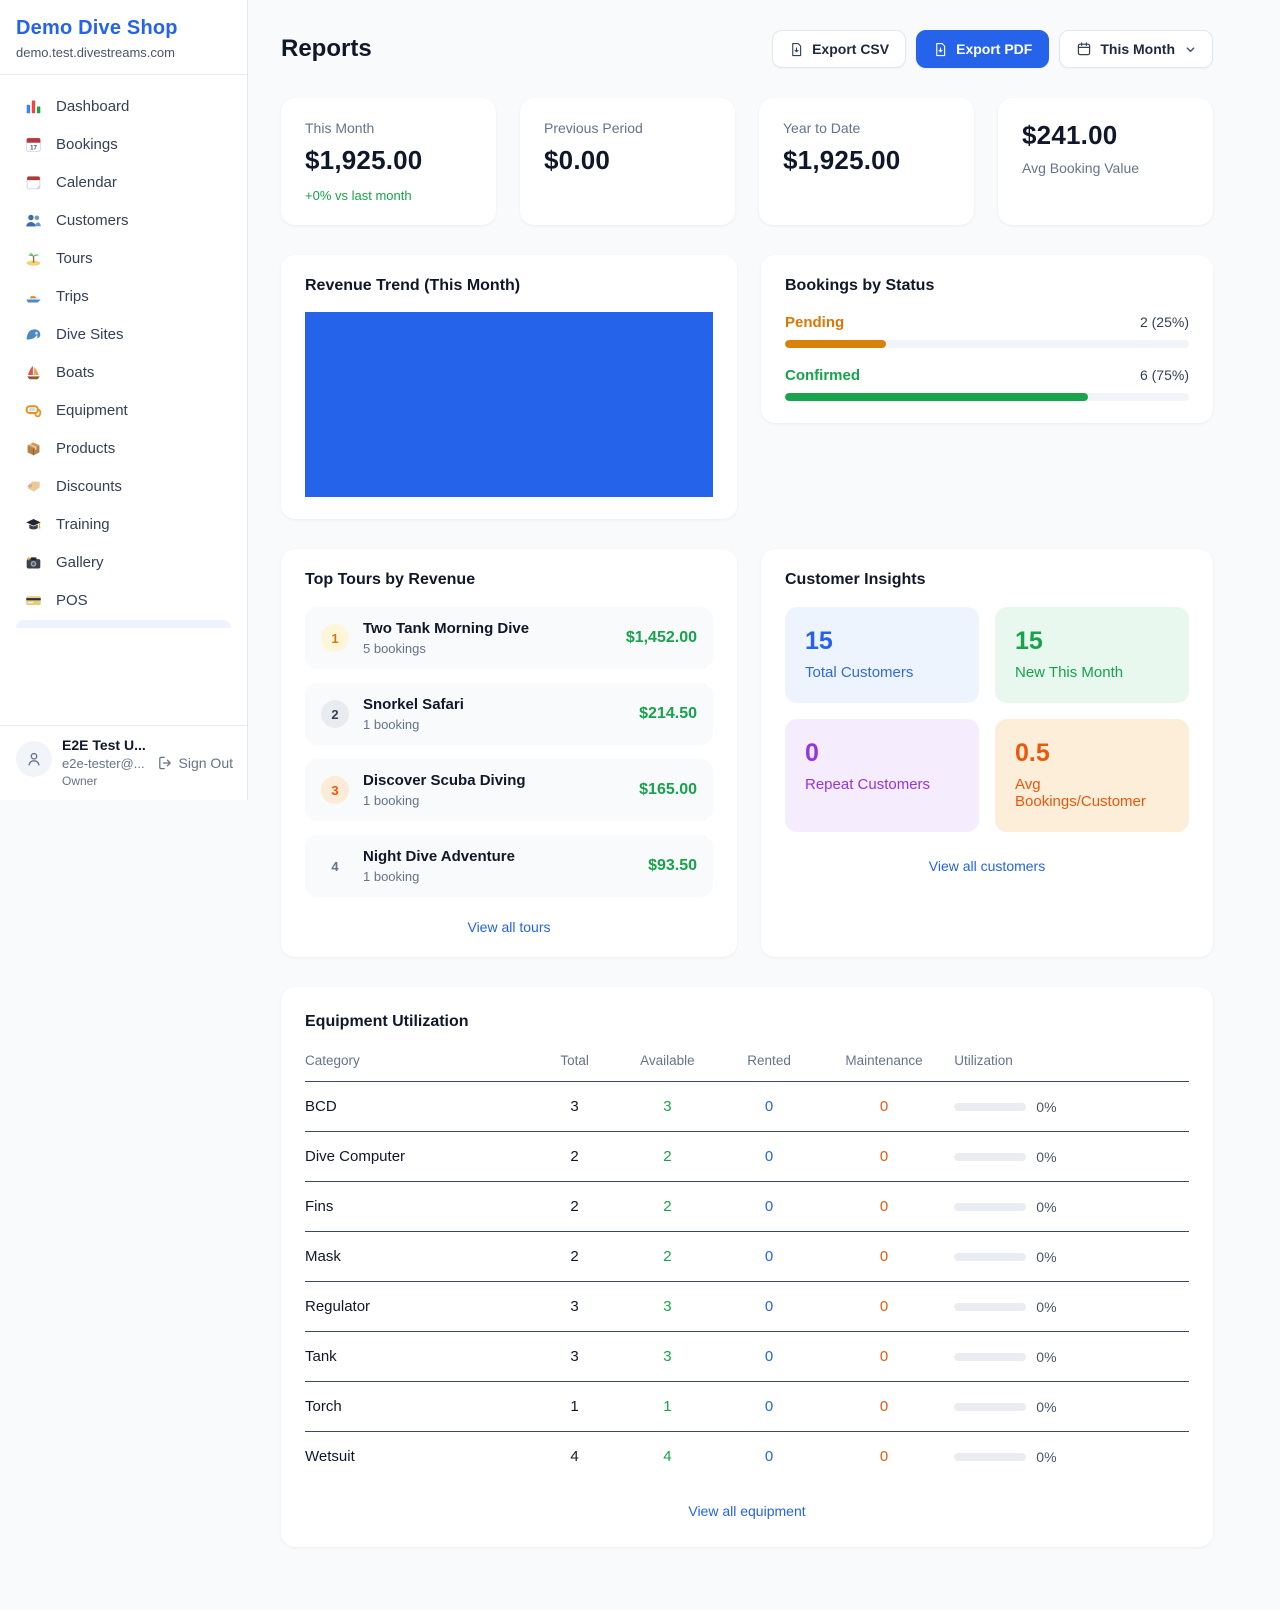 This screenshot has width=1280, height=1610. I want to click on discounts-tag-icon, so click(33, 486).